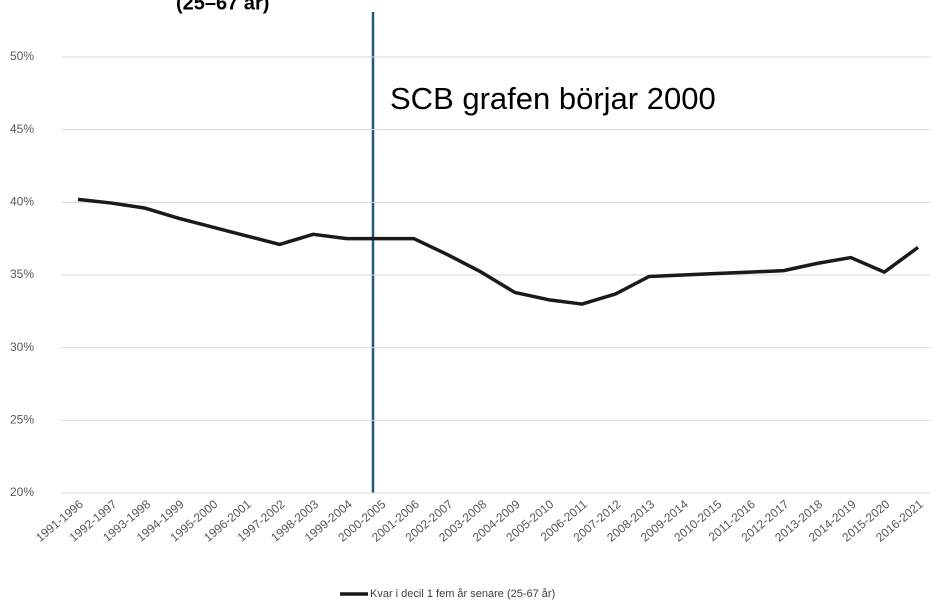 This screenshot has height=610, width=933. What do you see at coordinates (553, 98) in the screenshot?
I see `annotation: SCB grafen börjar 2000` at bounding box center [553, 98].